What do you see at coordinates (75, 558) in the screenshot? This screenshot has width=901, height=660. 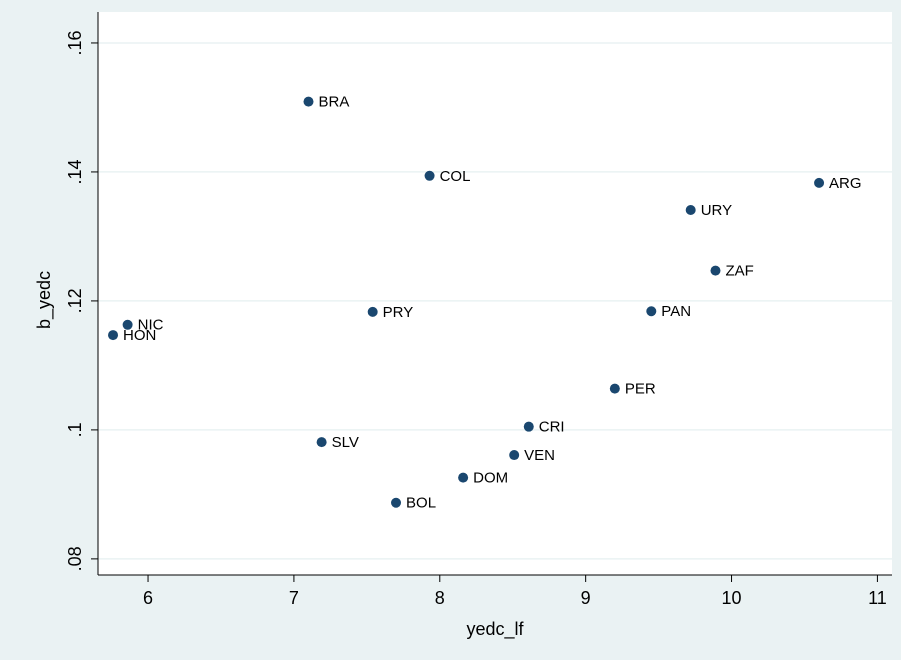 I see `y-tick-label: .08` at bounding box center [75, 558].